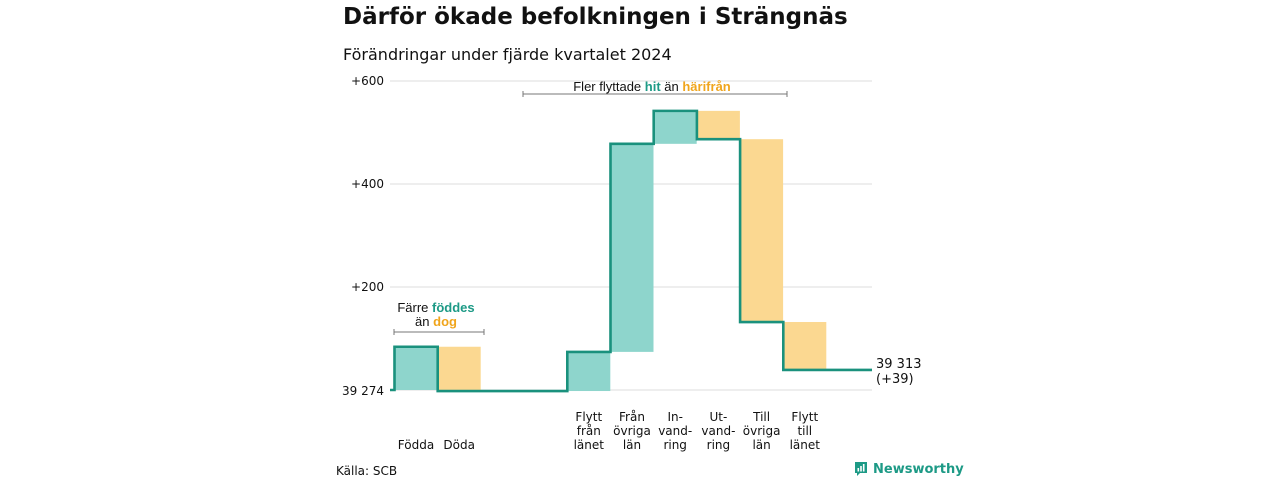  Describe the element at coordinates (718, 417) in the screenshot. I see `x-category-label: Ut-` at that location.